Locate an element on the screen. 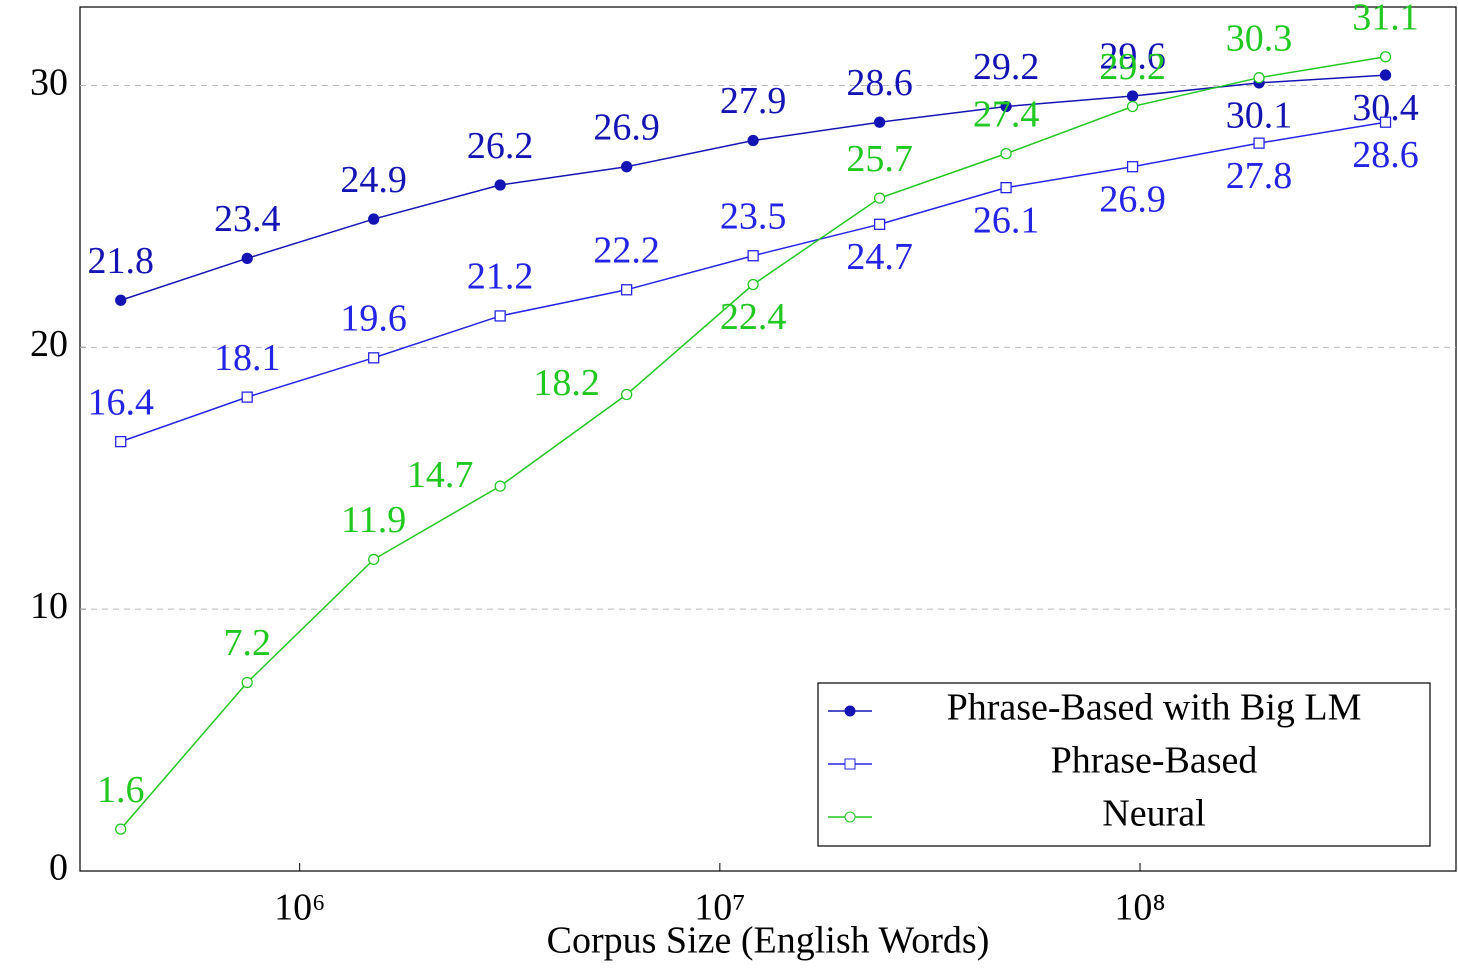  data-label: 23.5 is located at coordinates (753, 216).